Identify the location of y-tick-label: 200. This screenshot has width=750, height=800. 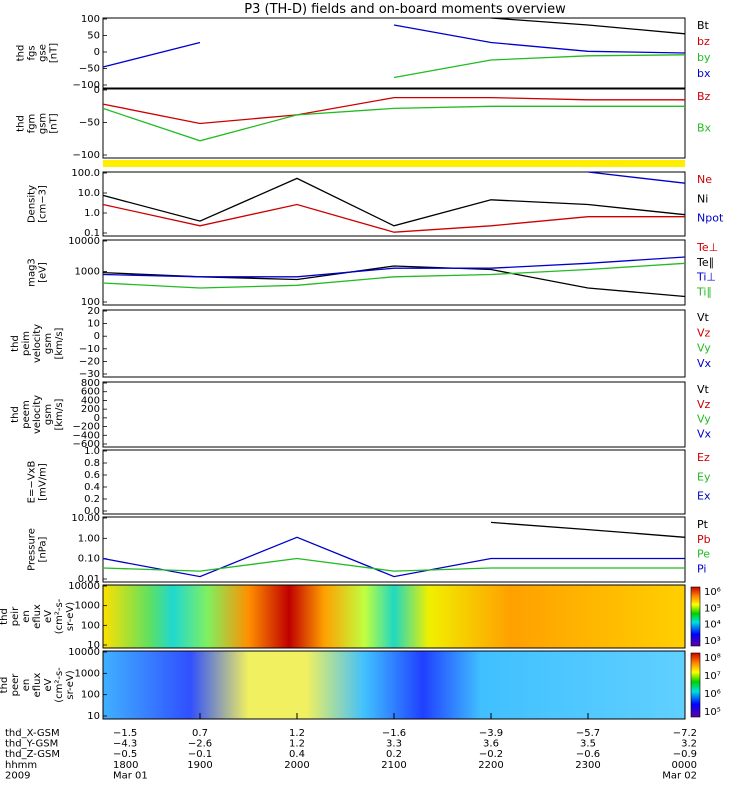
(90, 409).